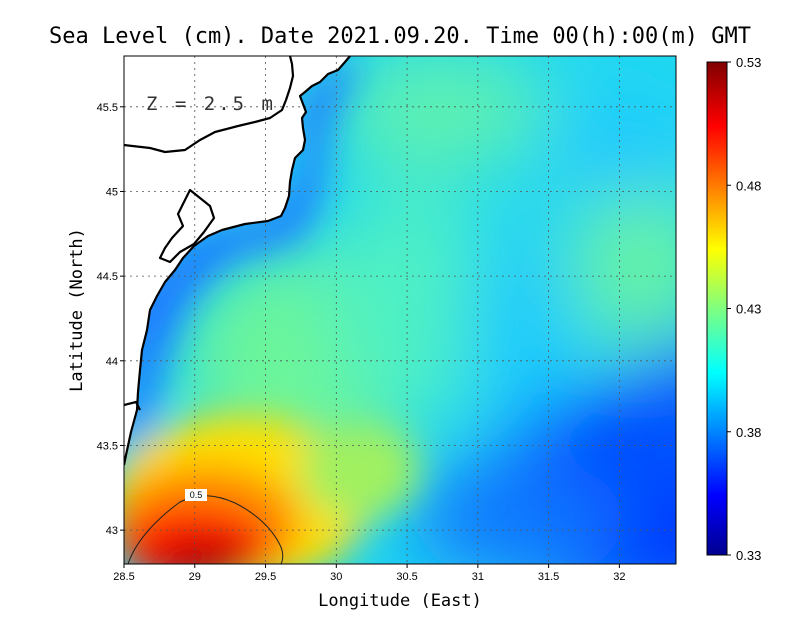  What do you see at coordinates (205, 529) in the screenshot?
I see `contour-line` at bounding box center [205, 529].